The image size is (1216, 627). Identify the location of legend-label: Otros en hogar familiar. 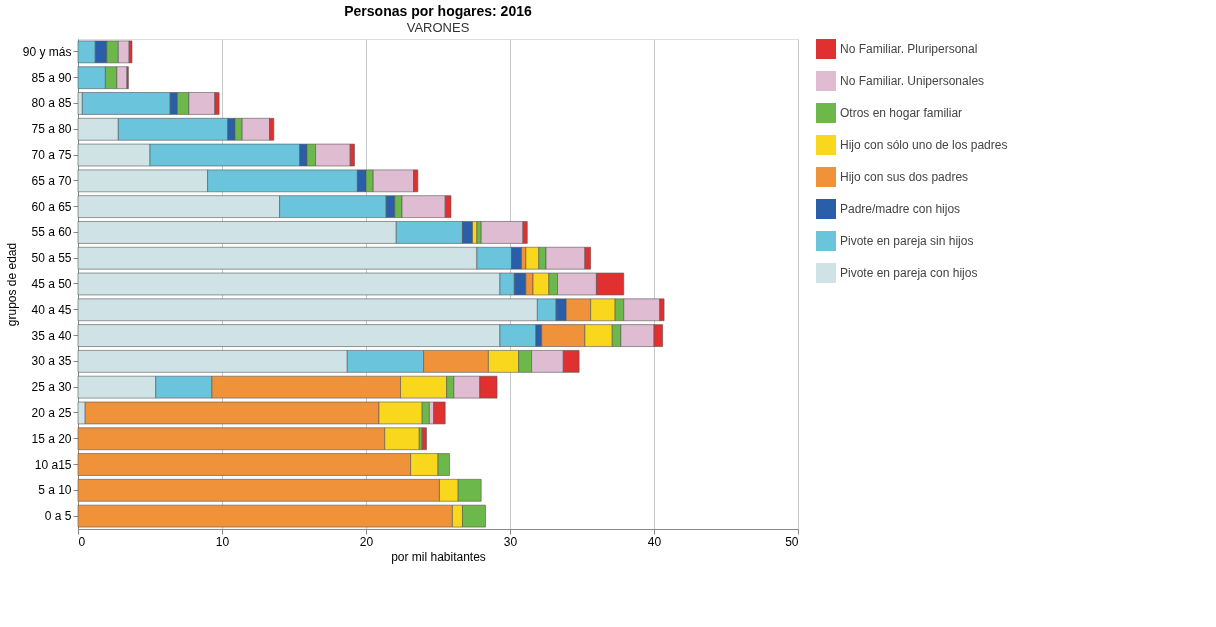
(901, 113).